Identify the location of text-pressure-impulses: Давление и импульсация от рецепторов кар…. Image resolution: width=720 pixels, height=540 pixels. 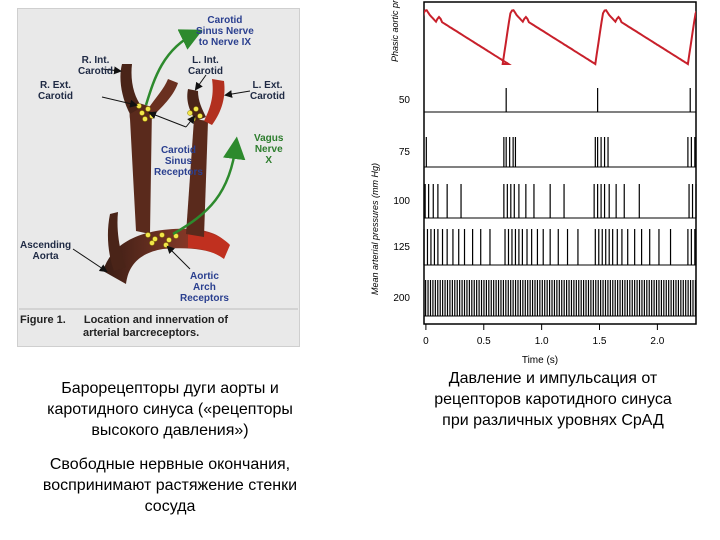
(553, 399).